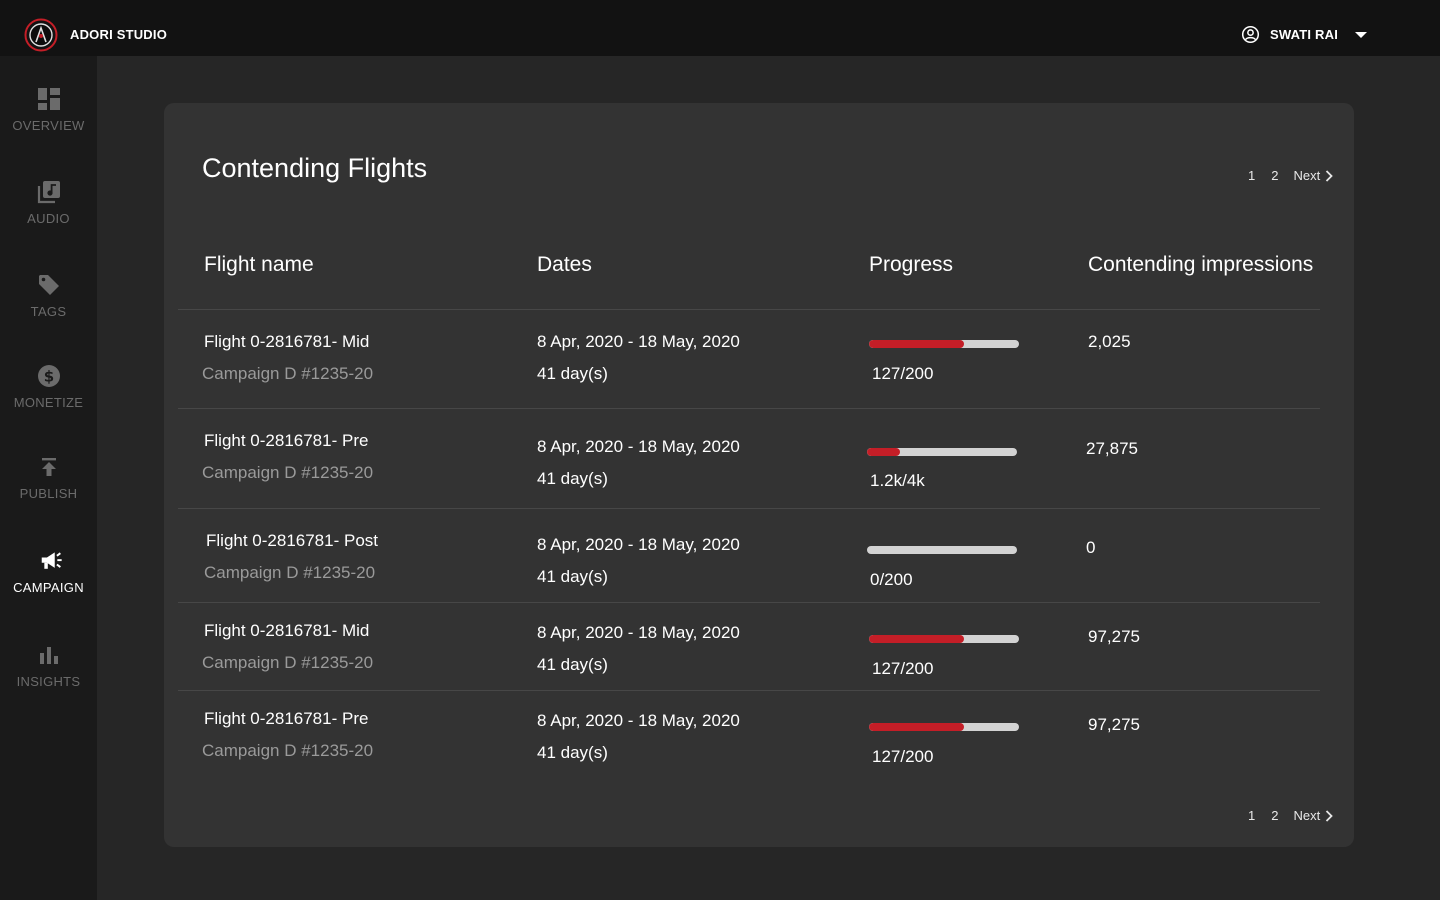 The width and height of the screenshot is (1440, 900). What do you see at coordinates (49, 192) in the screenshot?
I see `audio-library-icon` at bounding box center [49, 192].